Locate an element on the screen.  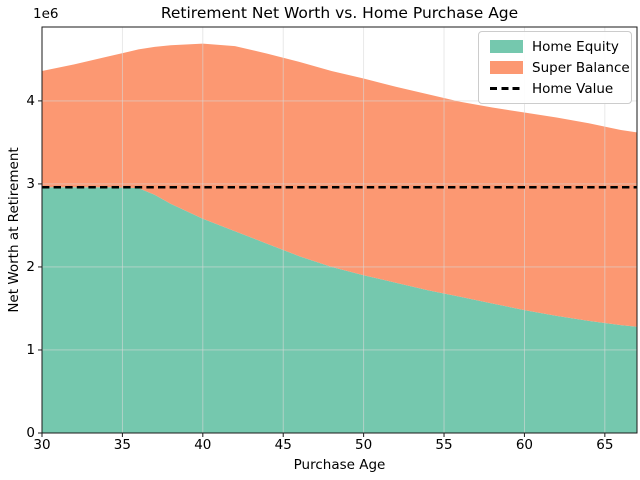
y-tick-label: 2 is located at coordinates (30, 266).